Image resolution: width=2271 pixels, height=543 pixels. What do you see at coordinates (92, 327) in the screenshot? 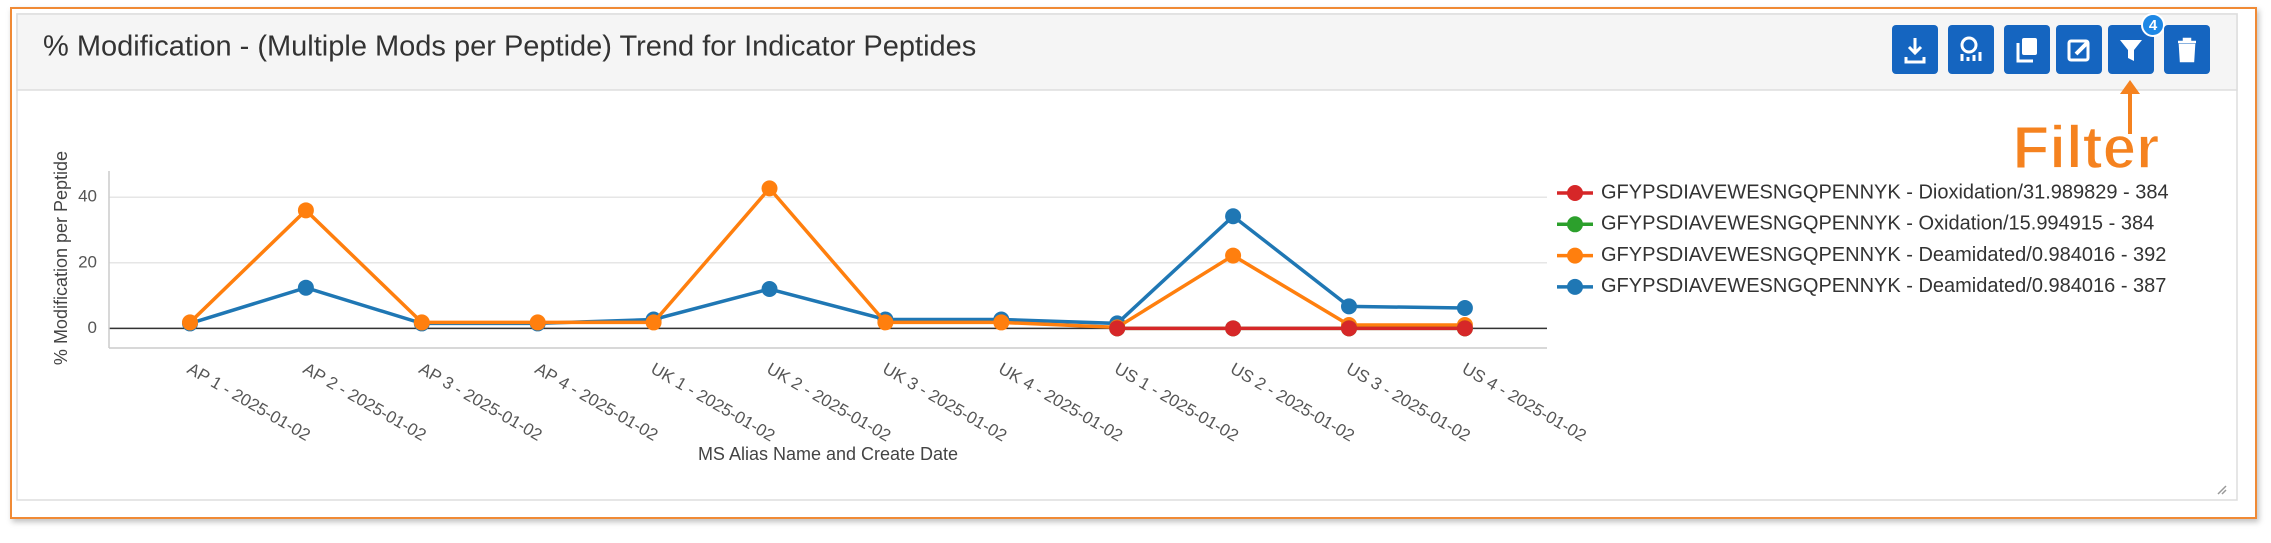
I see `y-tick-label: 0` at bounding box center [92, 327].